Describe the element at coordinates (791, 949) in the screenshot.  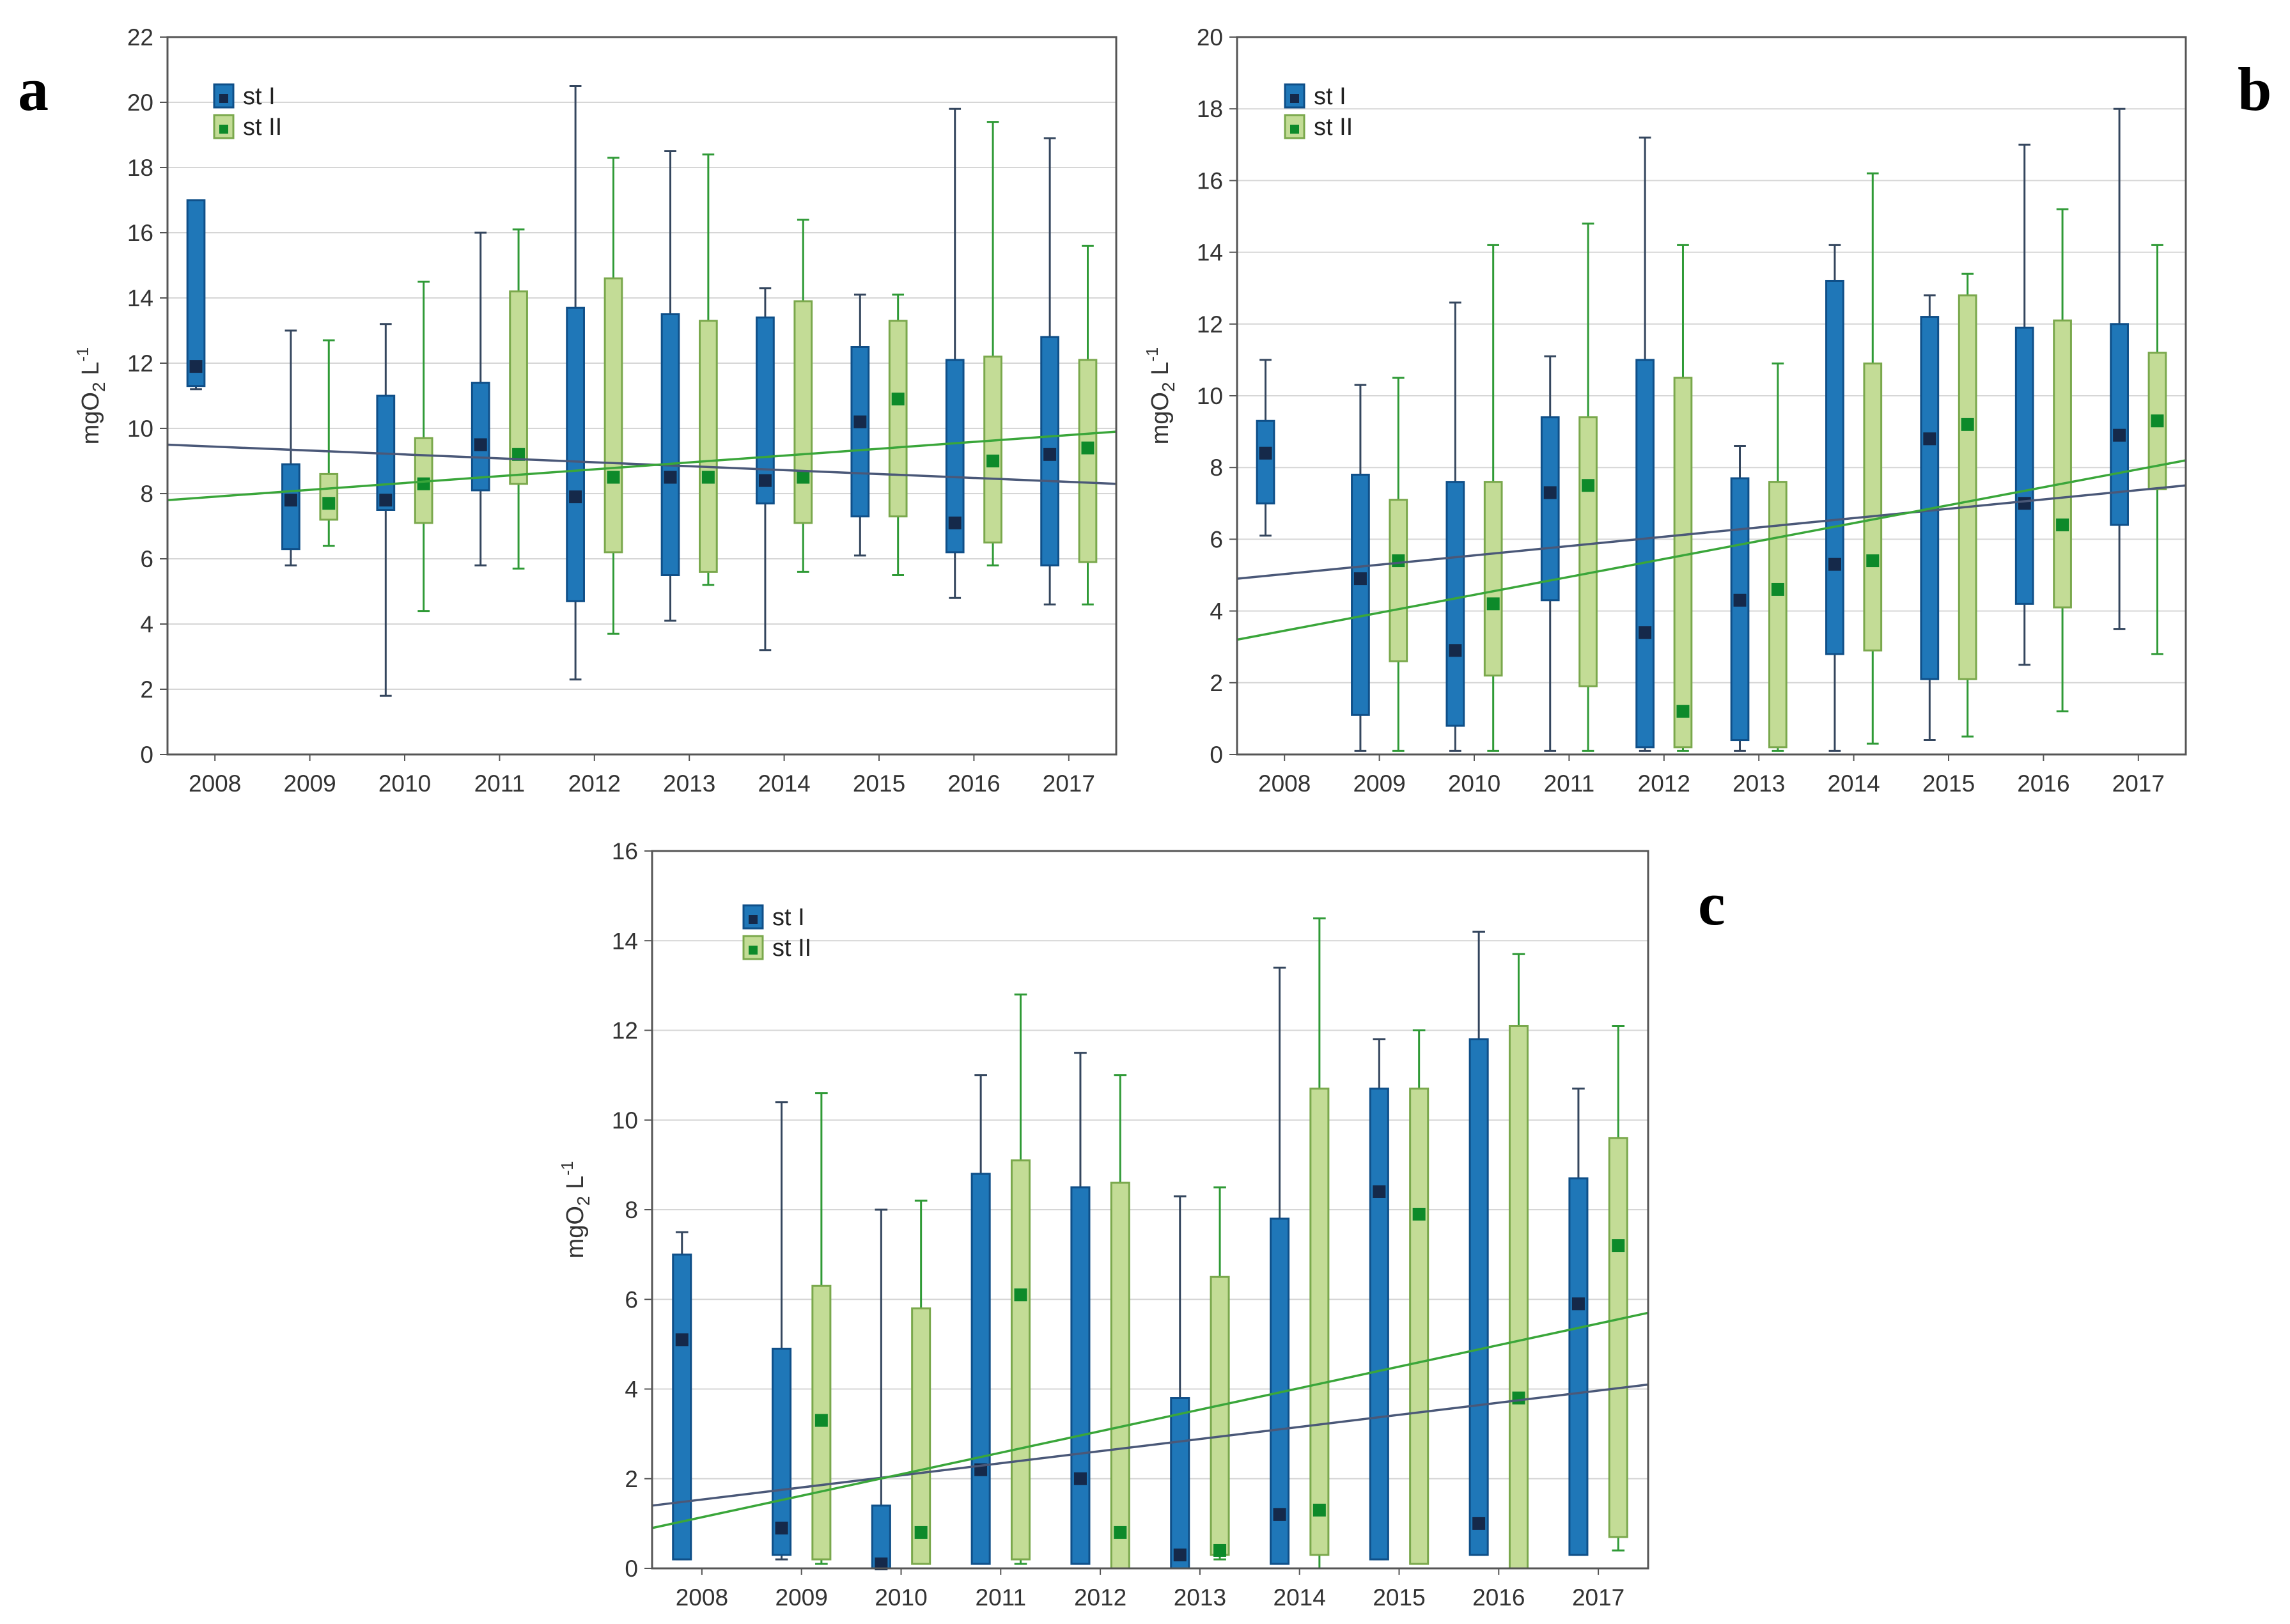
I see `legend-label: st II` at that location.